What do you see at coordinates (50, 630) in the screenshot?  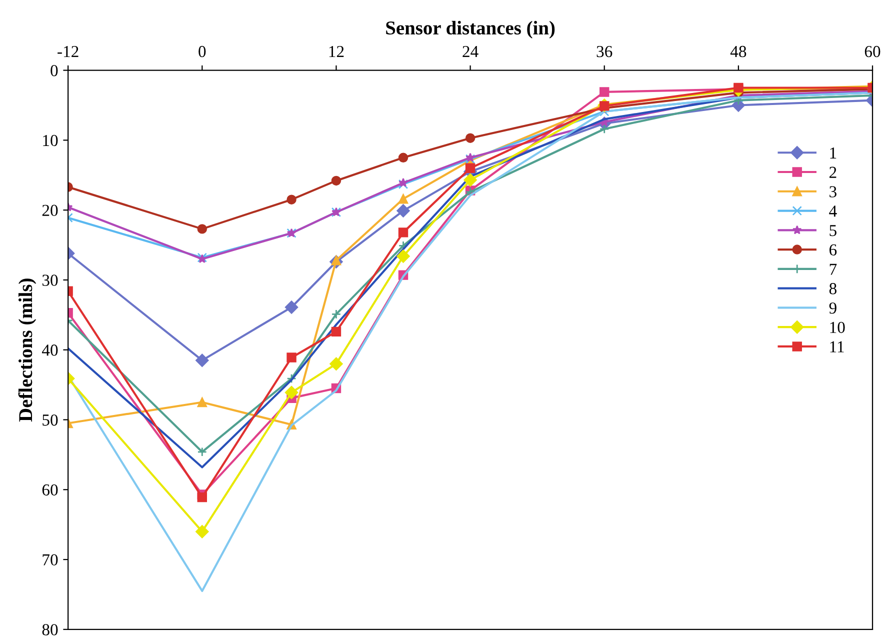 I see `y-tick-label: 80` at bounding box center [50, 630].